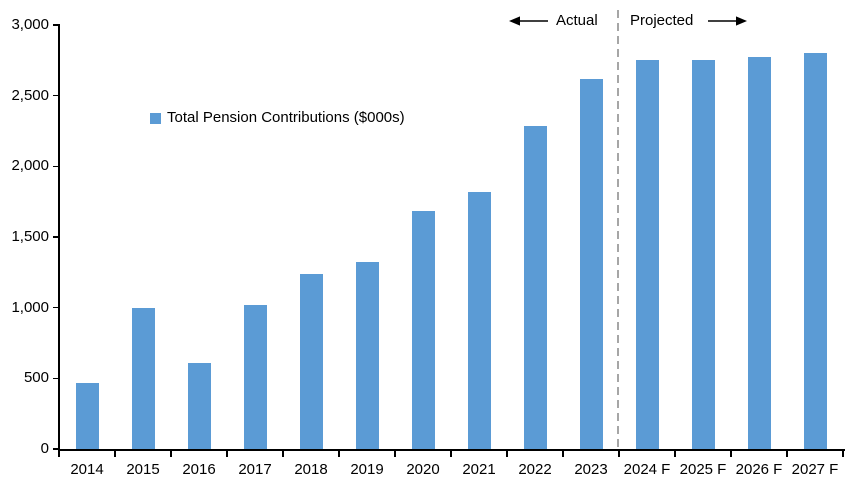 The image size is (852, 495). What do you see at coordinates (87, 415) in the screenshot?
I see `bar-2014` at bounding box center [87, 415].